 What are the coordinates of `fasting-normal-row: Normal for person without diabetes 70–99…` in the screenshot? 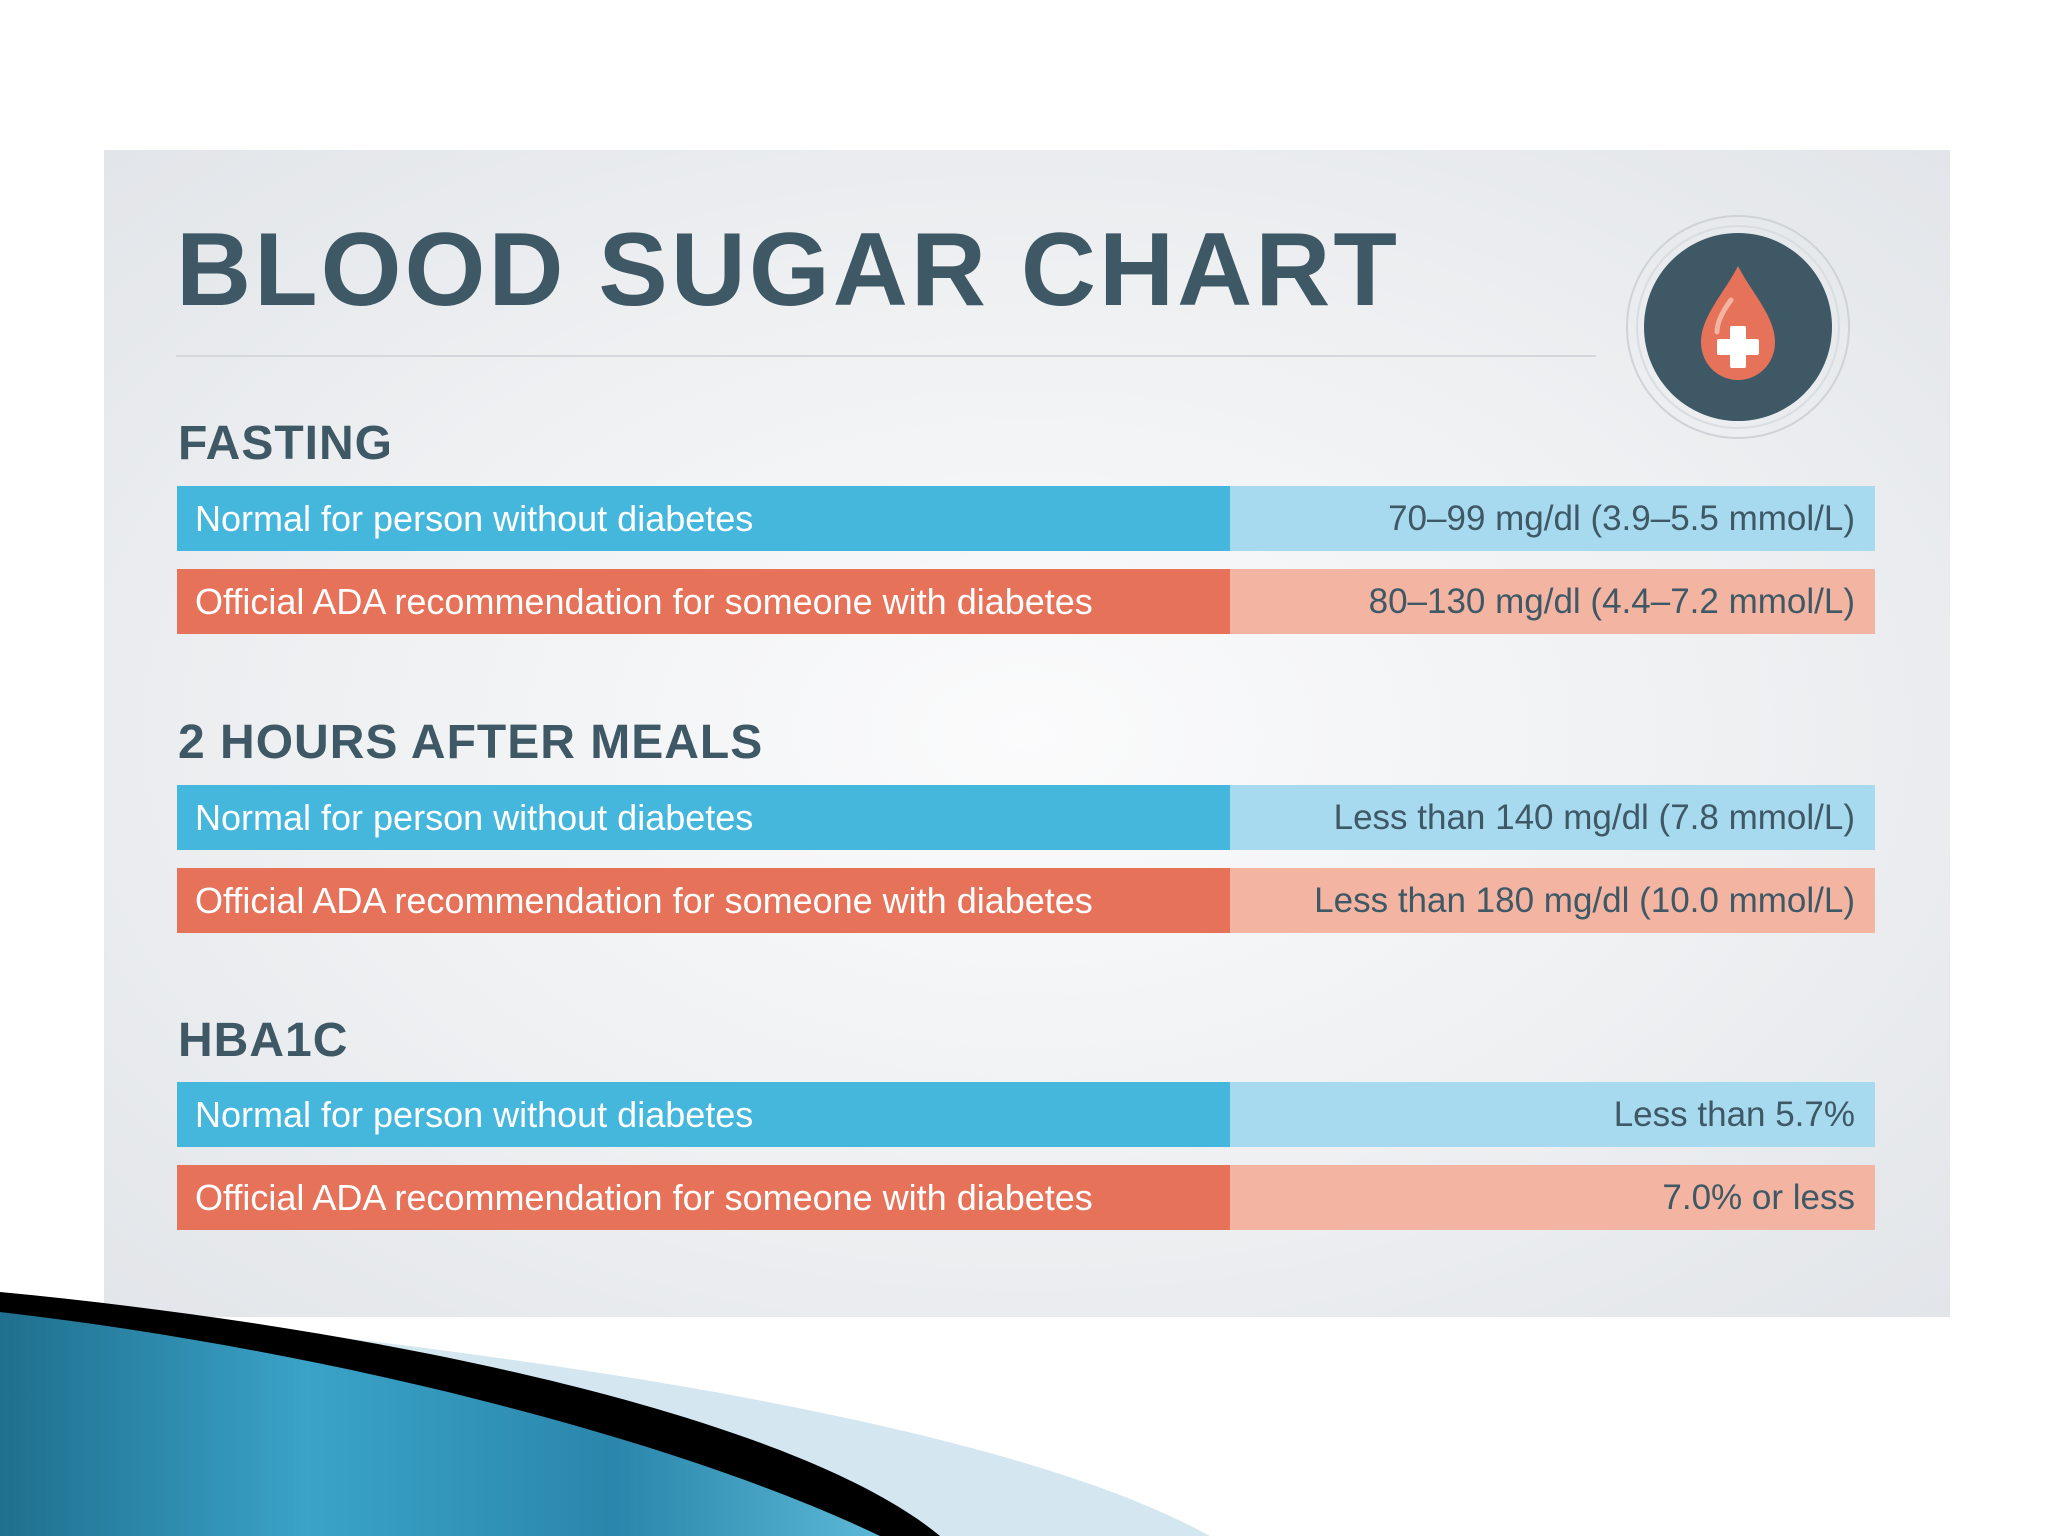 It's located at (1026, 518).